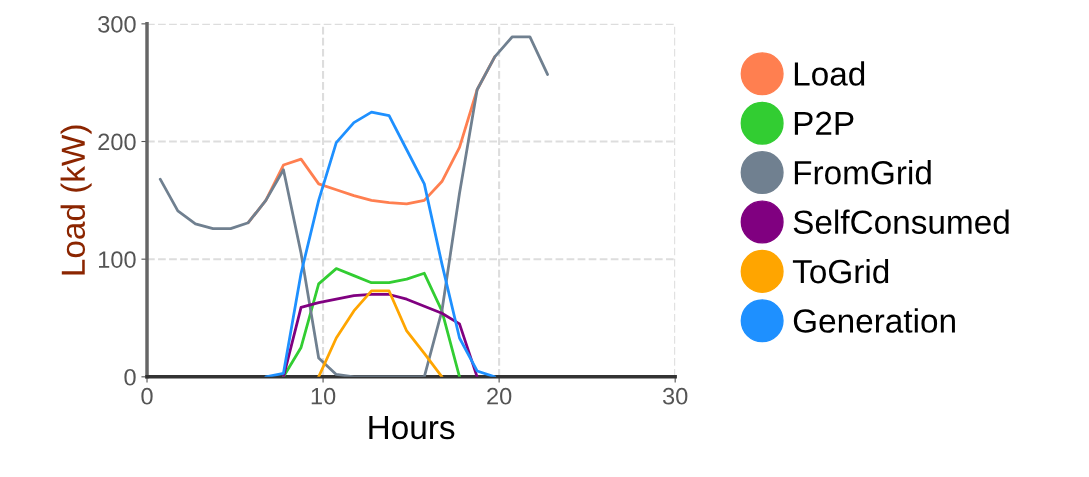 Image resolution: width=1089 pixels, height=477 pixels. Describe the element at coordinates (862, 172) in the screenshot. I see `legend-label: FromGrid` at that location.